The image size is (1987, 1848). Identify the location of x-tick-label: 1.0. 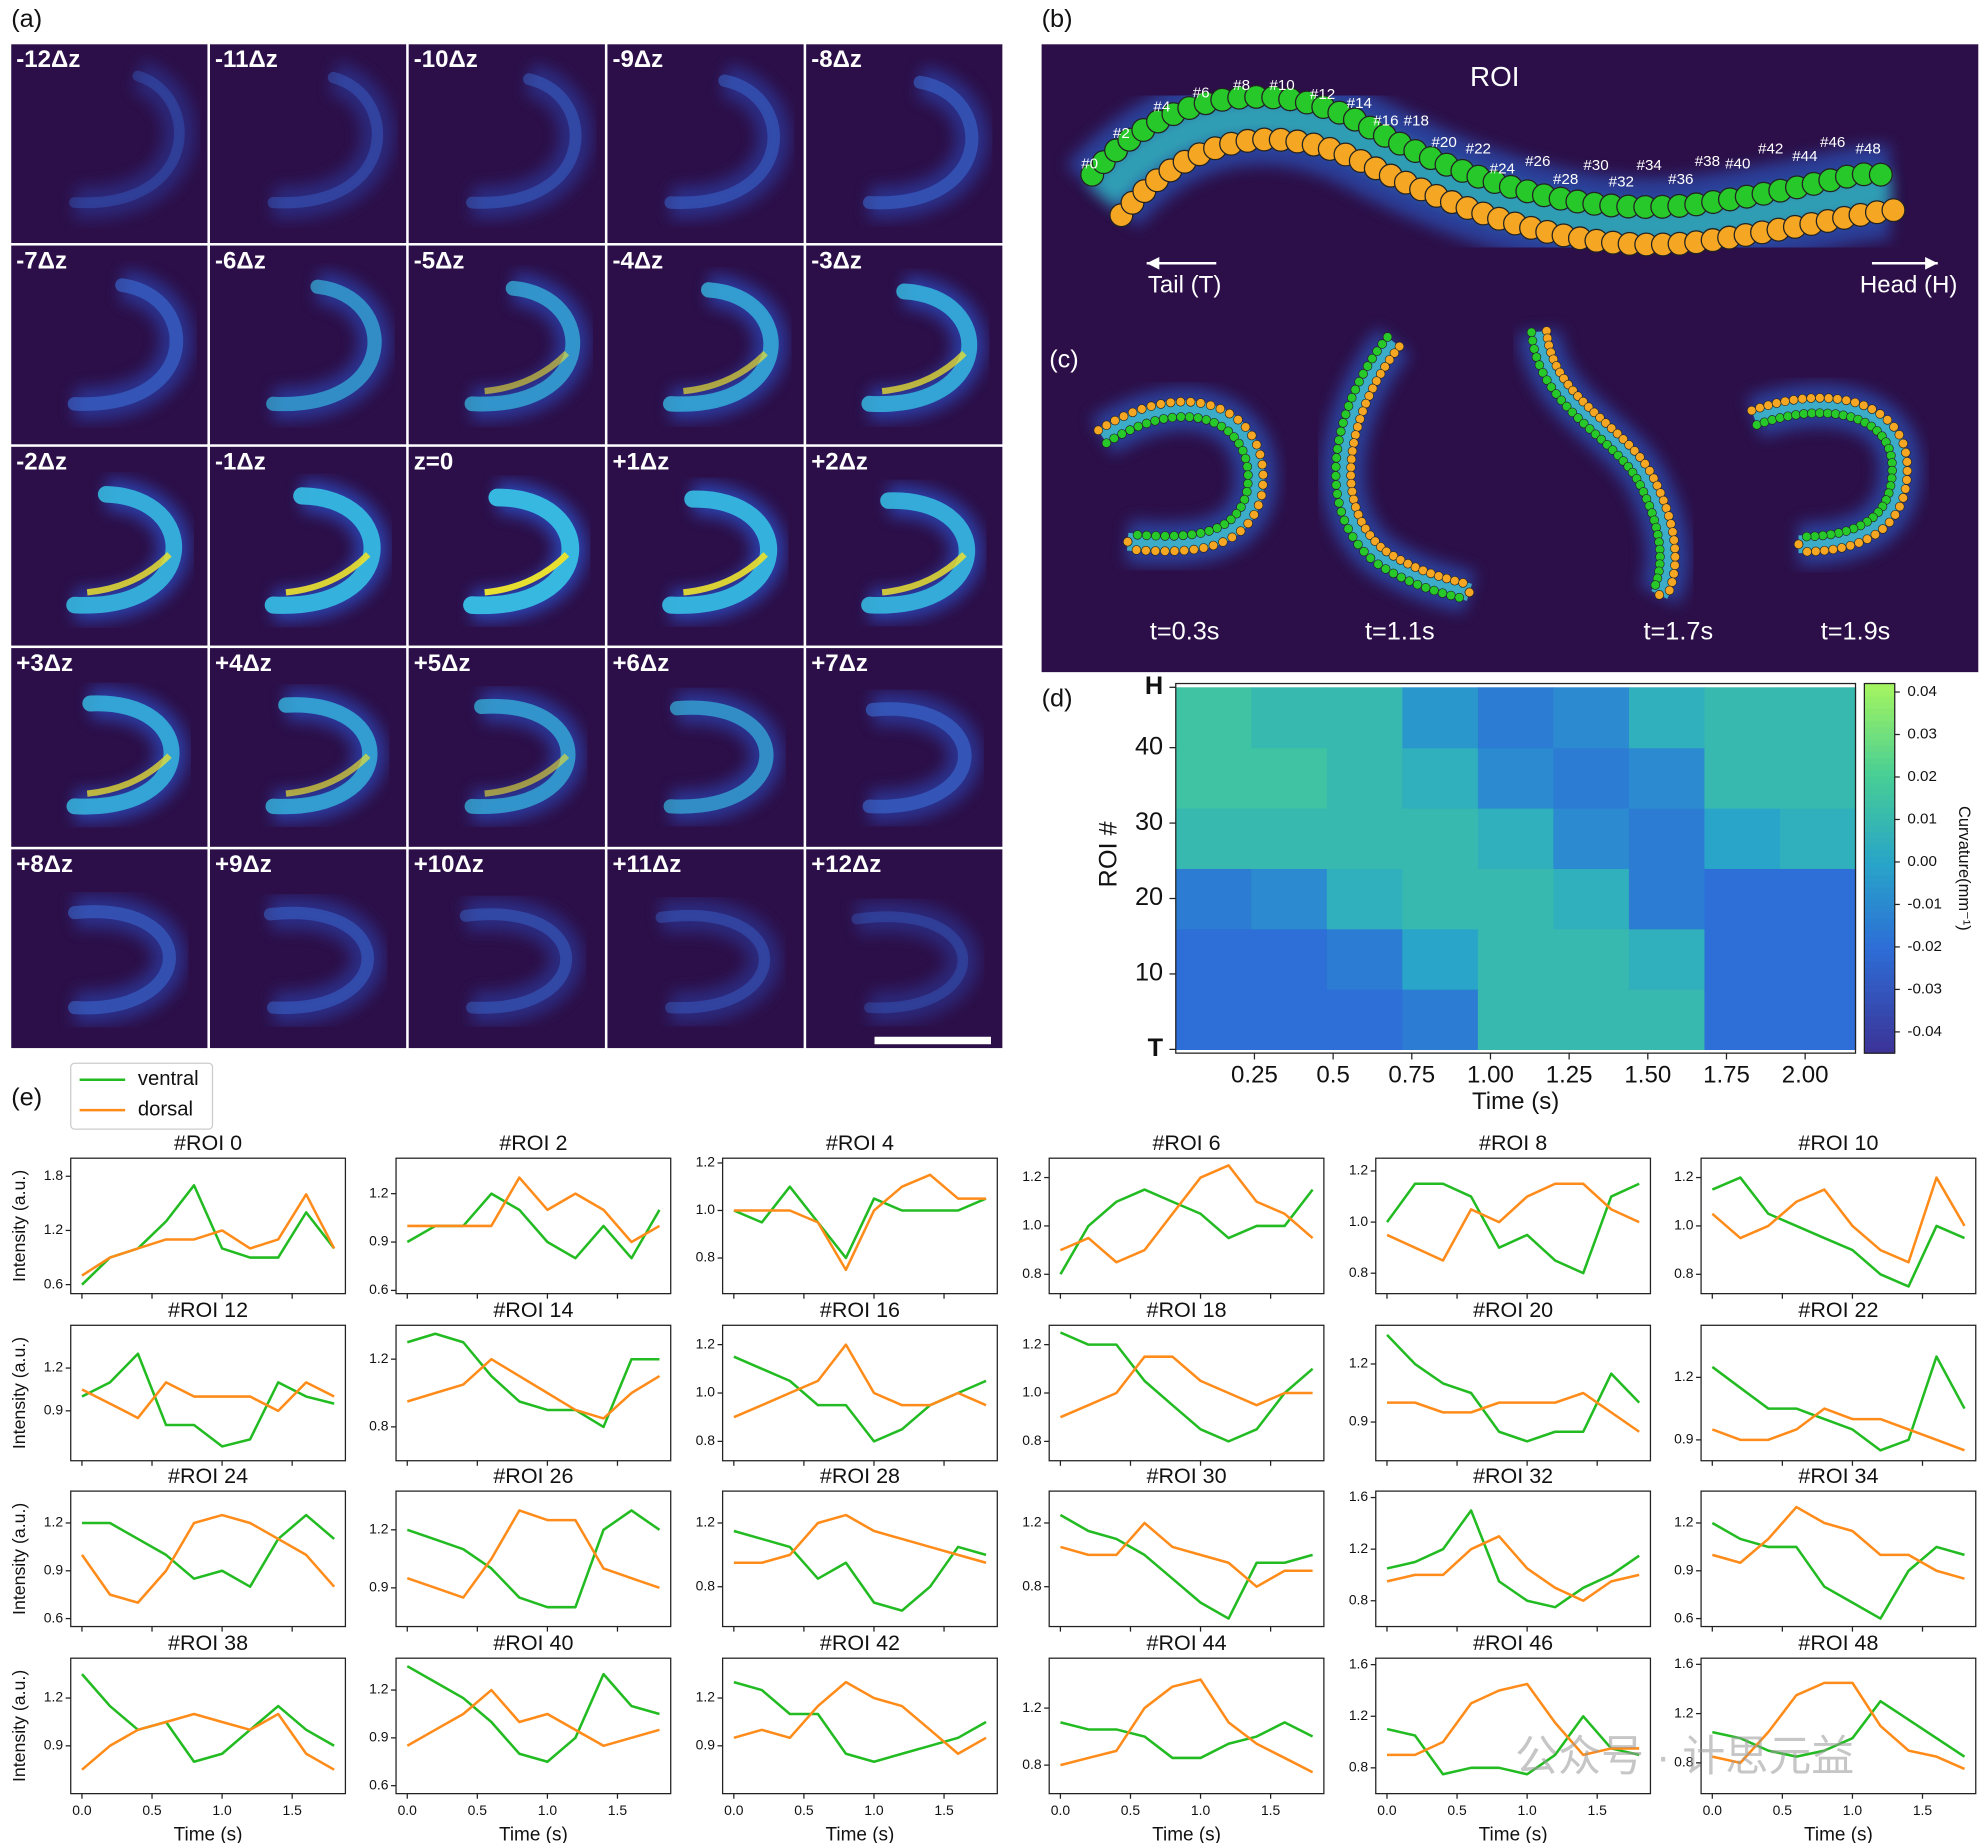
(1853, 1810).